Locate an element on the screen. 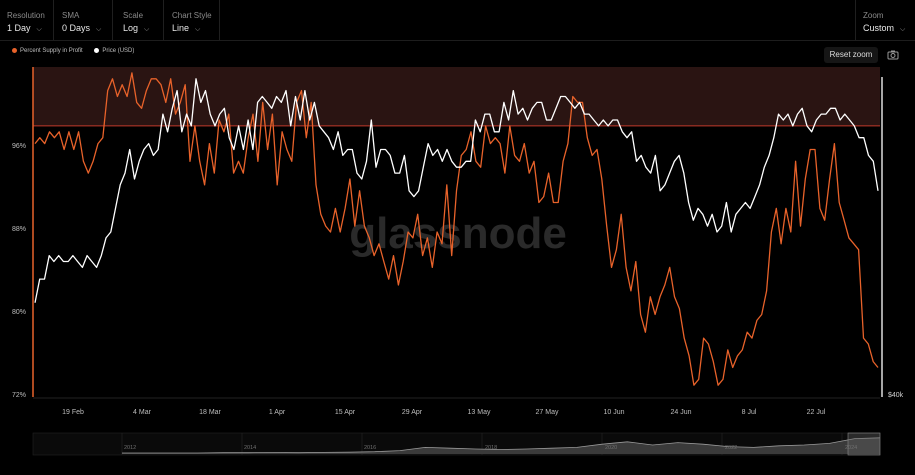 The image size is (915, 475). legend-item-price: Price (USD) is located at coordinates (114, 51).